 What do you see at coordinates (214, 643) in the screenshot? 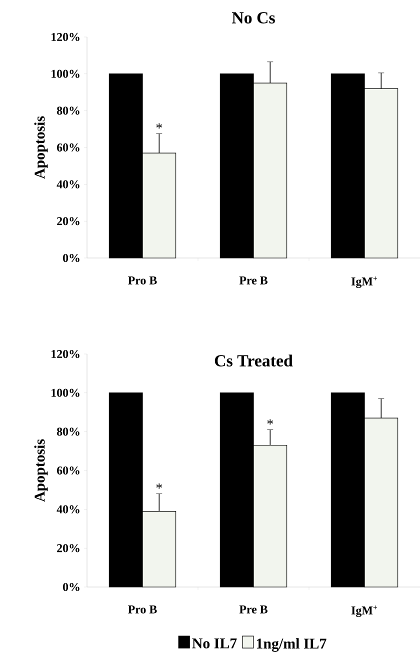
I see `legend-label: No IL7` at bounding box center [214, 643].